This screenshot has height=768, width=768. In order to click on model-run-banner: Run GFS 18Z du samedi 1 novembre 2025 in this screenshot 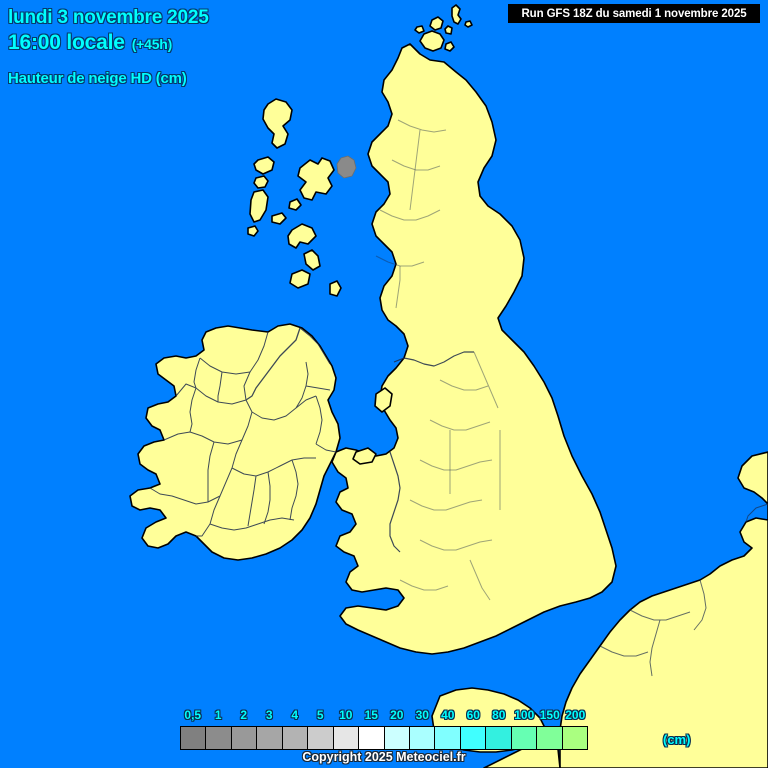, I will do `click(634, 13)`.